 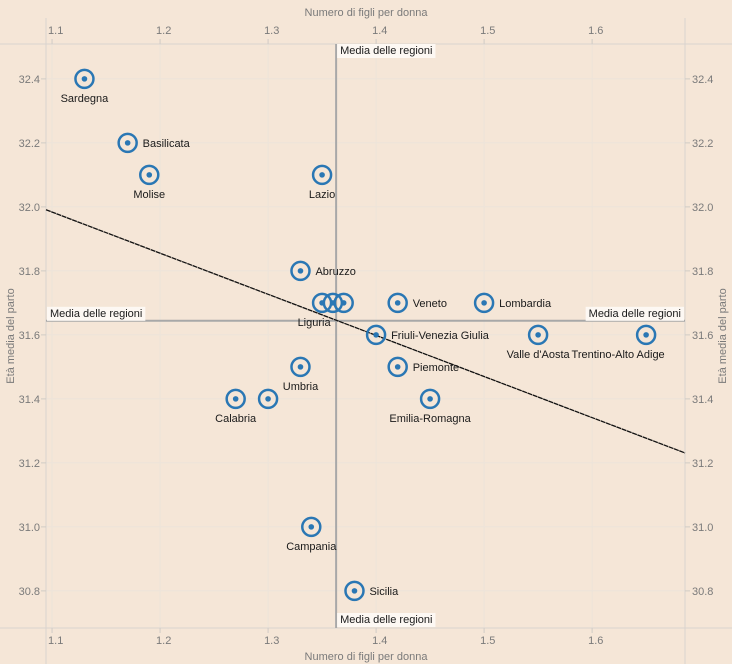 I want to click on y-tick-label-right: 30.8, so click(x=702, y=592).